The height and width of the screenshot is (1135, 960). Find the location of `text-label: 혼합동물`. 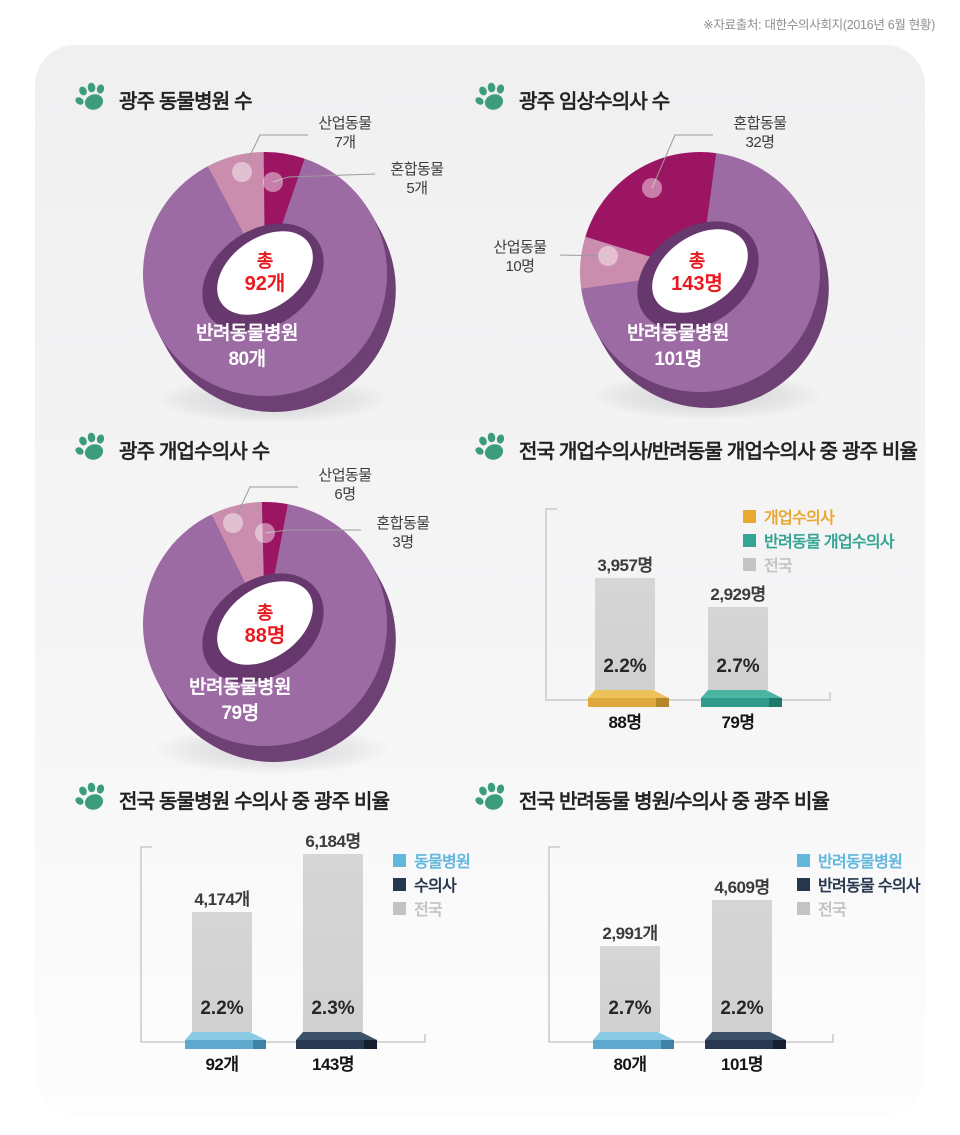

text-label: 혼합동물 is located at coordinates (403, 523).